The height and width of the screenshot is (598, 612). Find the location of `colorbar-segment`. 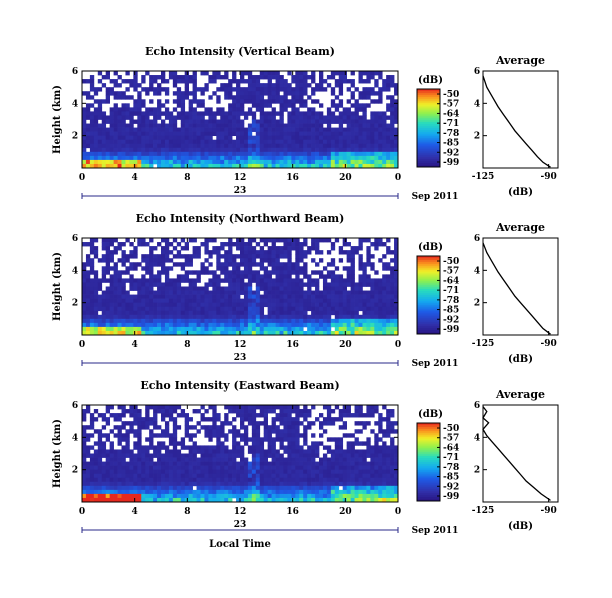

colorbar-segment is located at coordinates (428, 265).